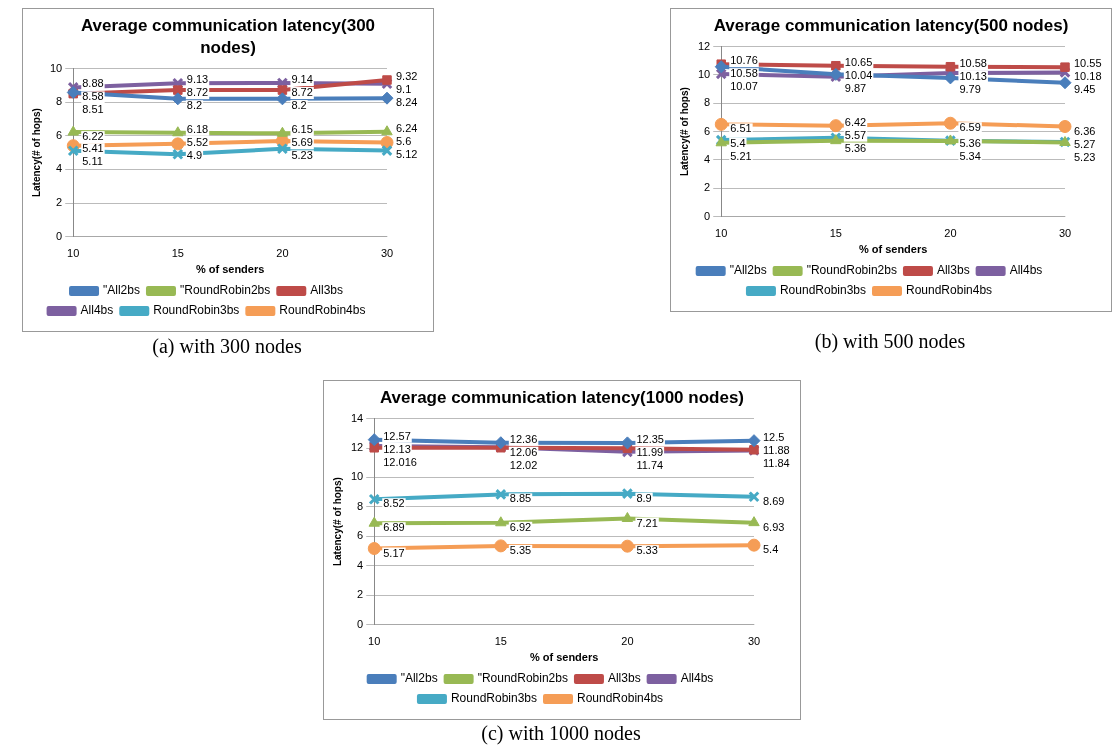  What do you see at coordinates (949, 290) in the screenshot?
I see `legend-label: RoundRobin4bs` at bounding box center [949, 290].